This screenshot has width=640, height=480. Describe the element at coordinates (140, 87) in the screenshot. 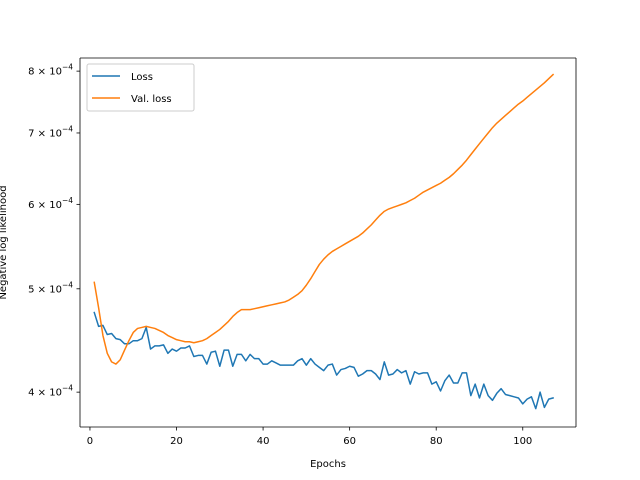

I see `legend: Loss Val. loss` at that location.